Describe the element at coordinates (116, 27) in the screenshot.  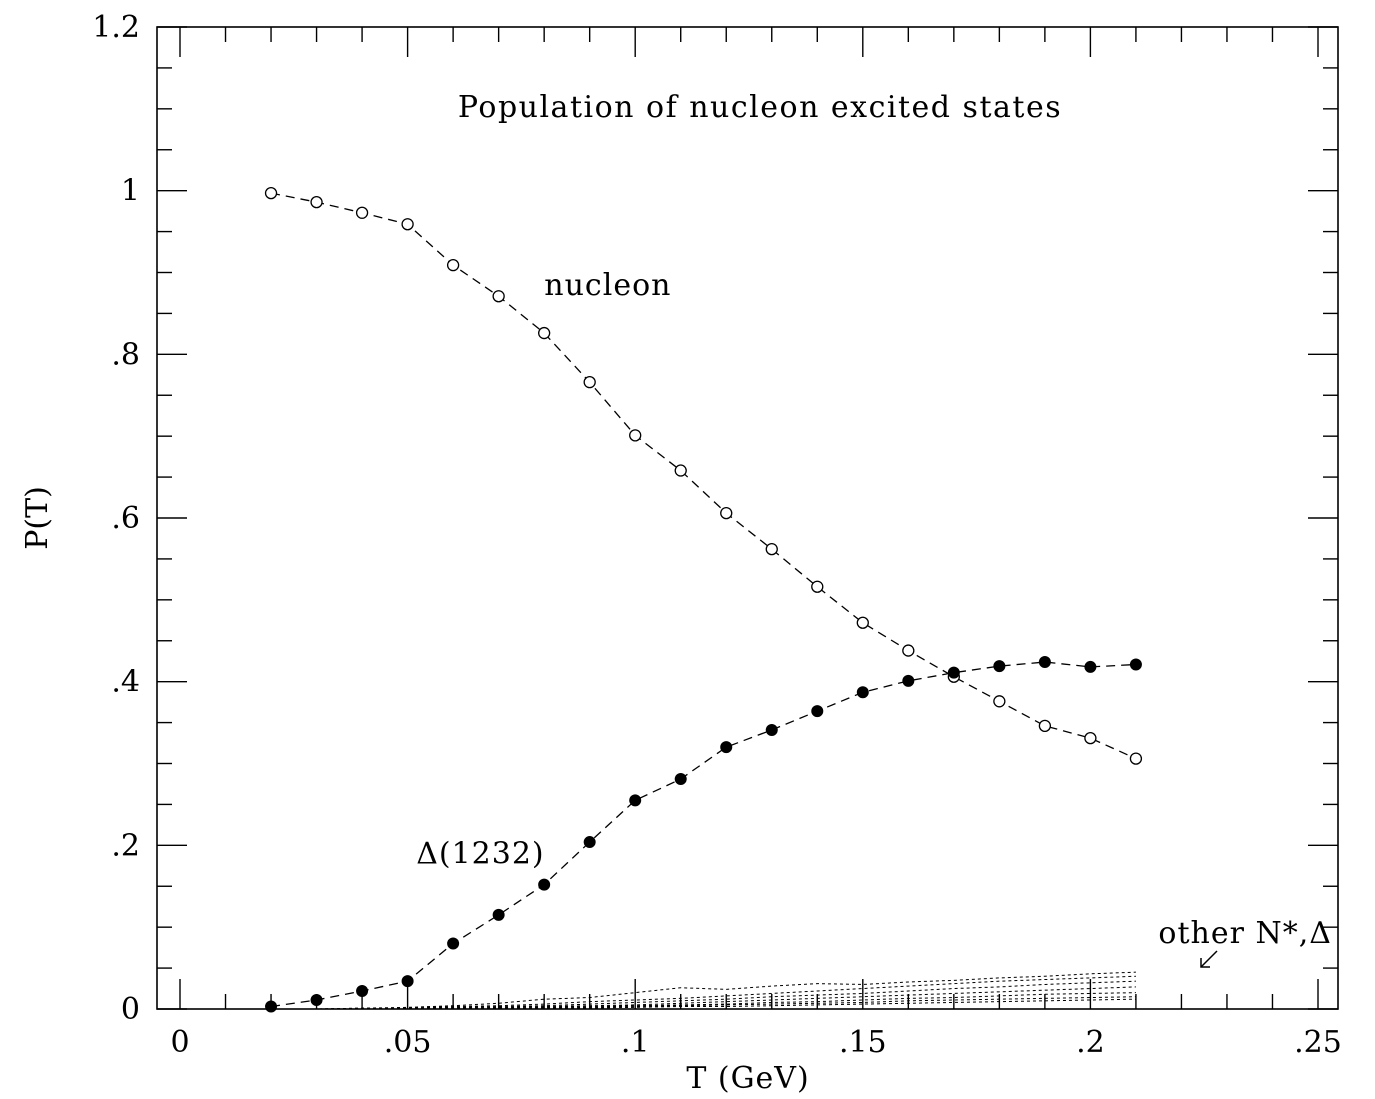
I see `y-tick-label: 1.2` at that location.